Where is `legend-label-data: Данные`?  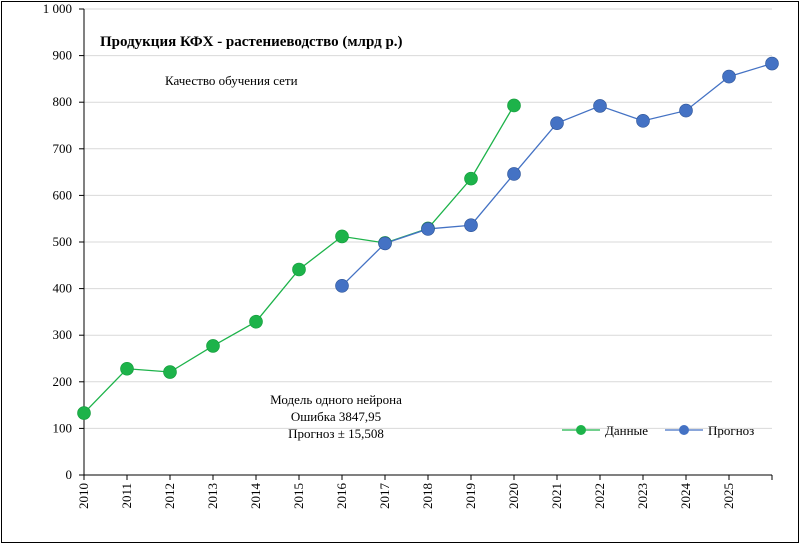 legend-label-data: Данные is located at coordinates (626, 430).